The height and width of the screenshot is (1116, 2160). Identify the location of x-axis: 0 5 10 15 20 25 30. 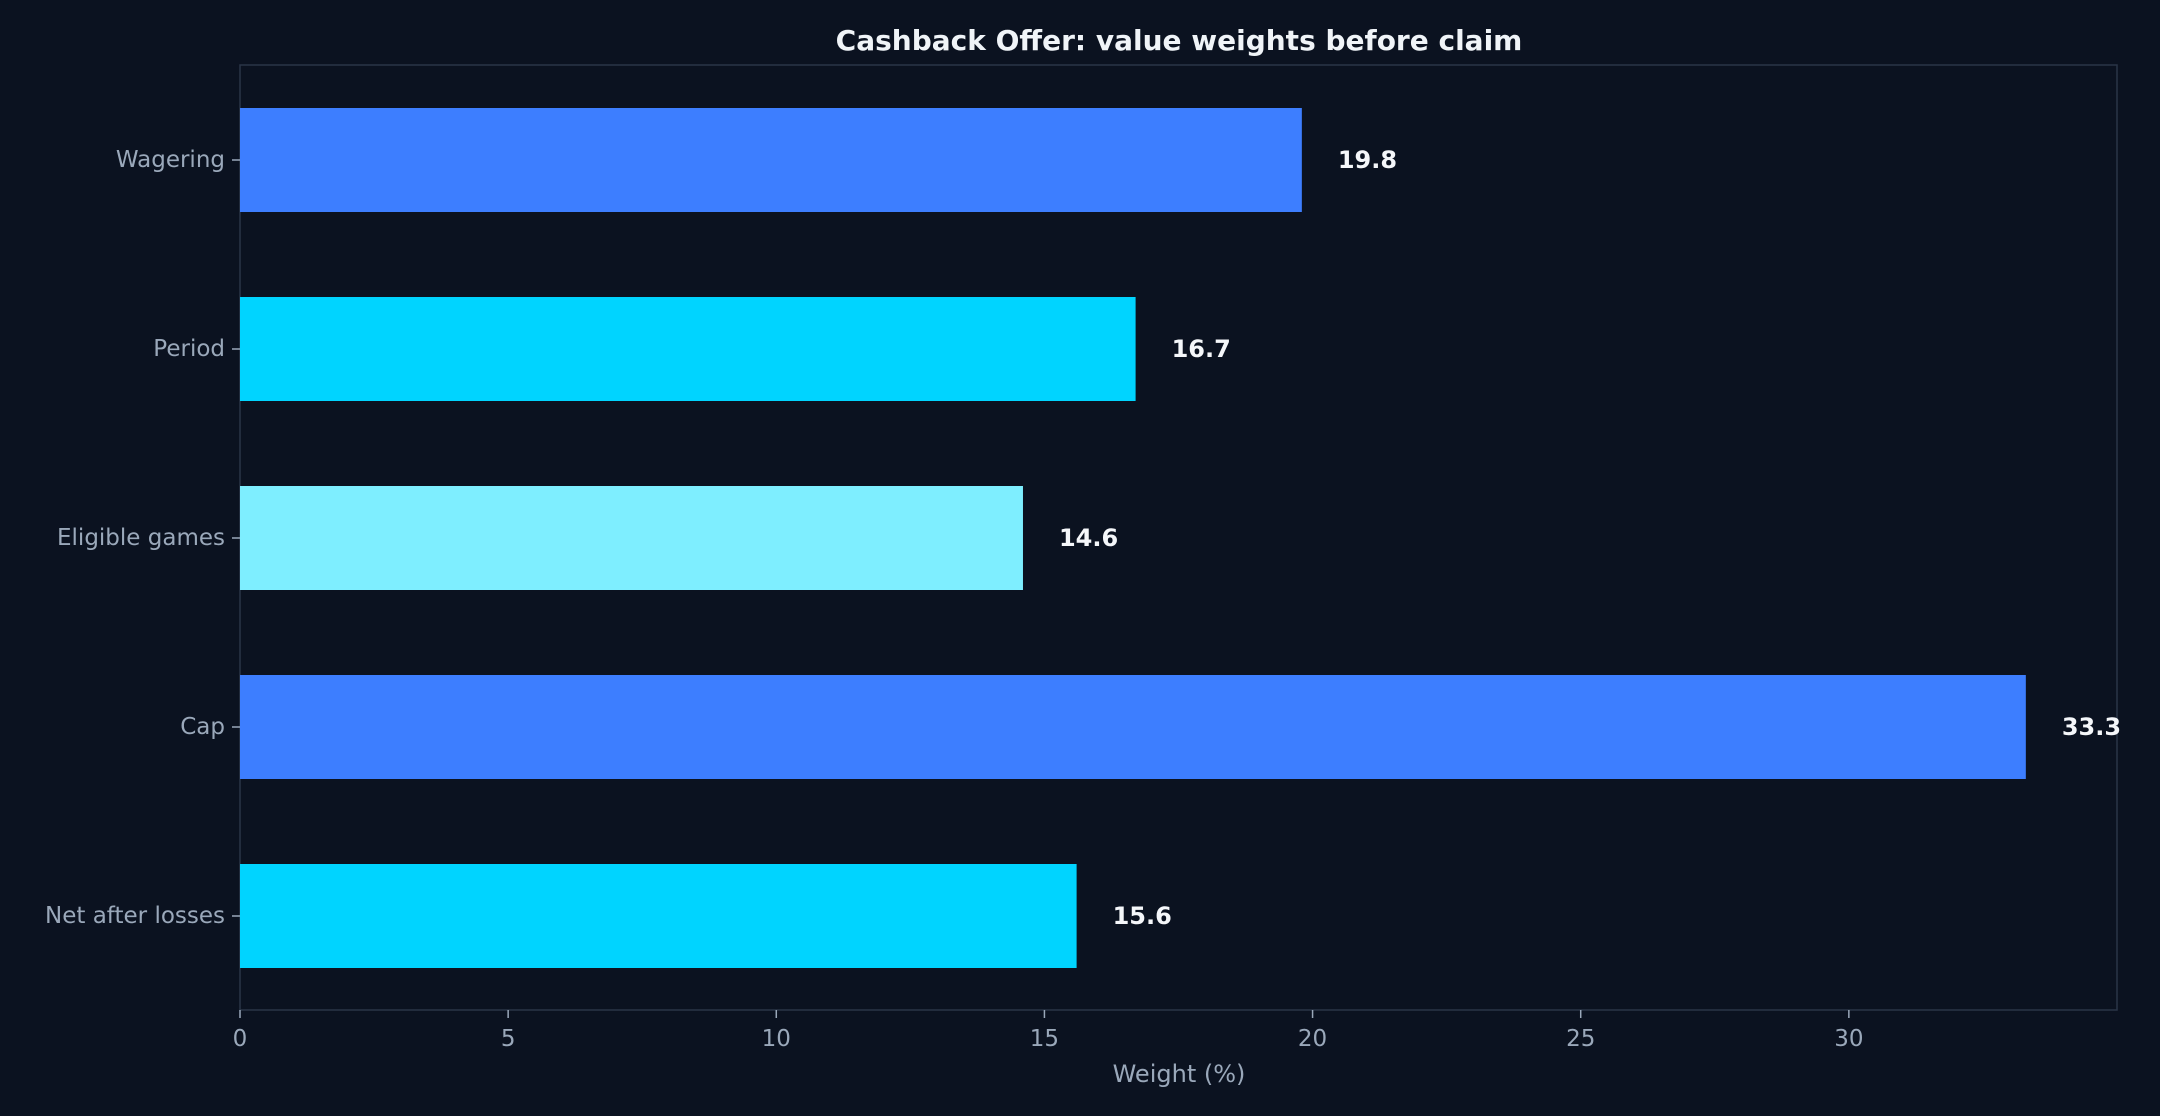
(1048, 1031).